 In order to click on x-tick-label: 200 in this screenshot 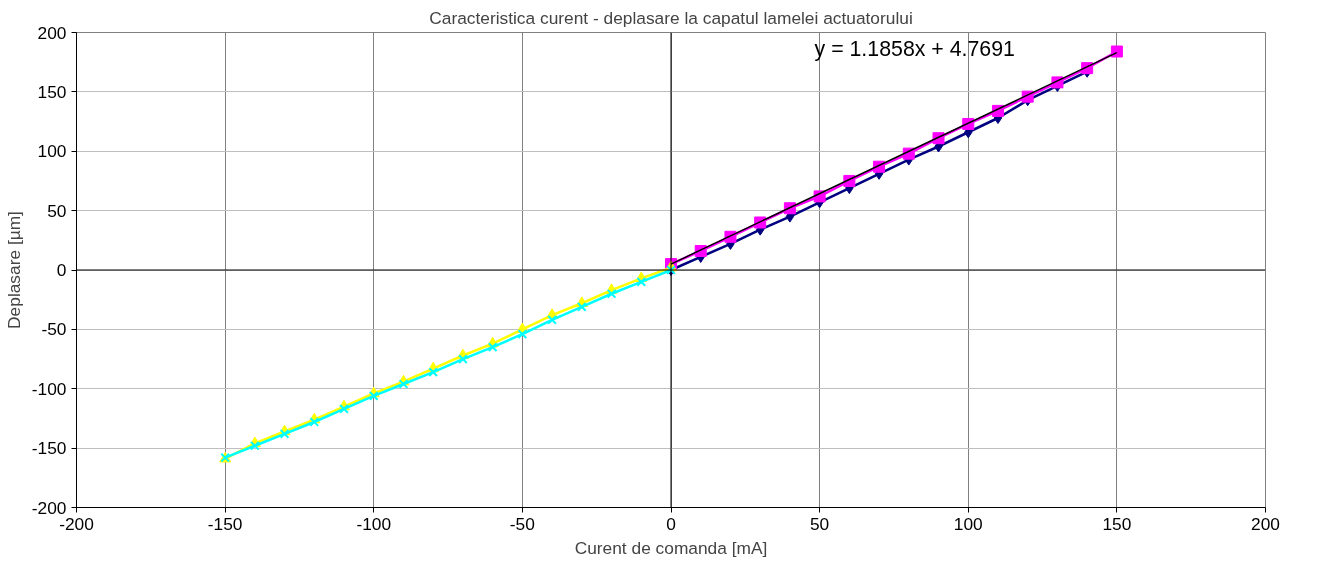, I will do `click(1265, 523)`.